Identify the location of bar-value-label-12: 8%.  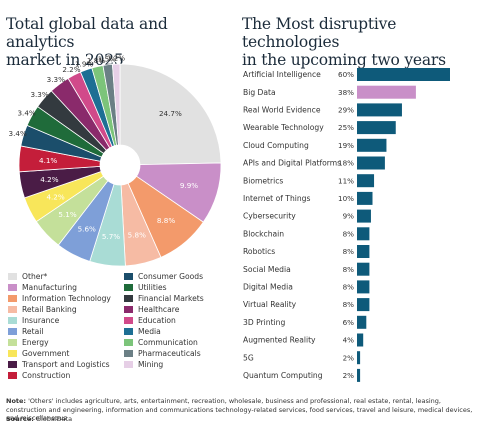
(349, 287).